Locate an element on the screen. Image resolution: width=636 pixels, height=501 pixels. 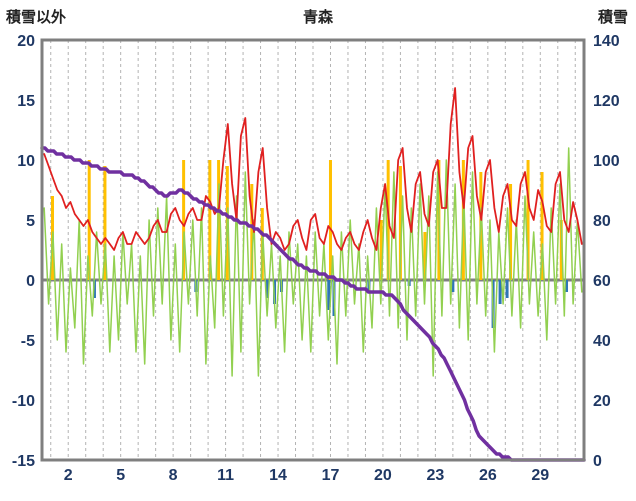
left-axis-tick: 15 is located at coordinates (26, 101).